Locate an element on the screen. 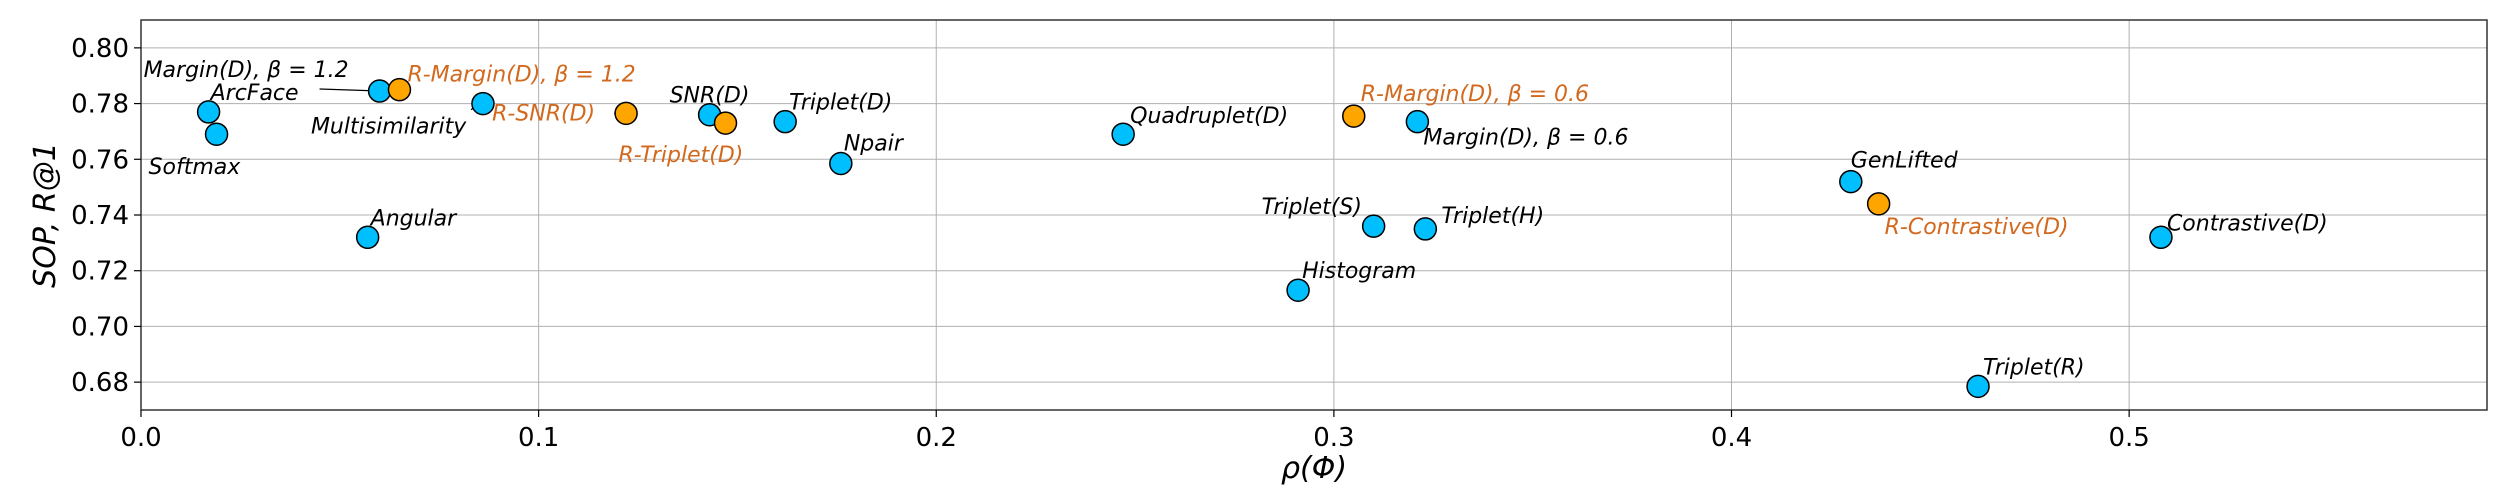 Image resolution: width=2500 pixels, height=500 pixels. point-label: Triplet(H) is located at coordinates (1492, 216).